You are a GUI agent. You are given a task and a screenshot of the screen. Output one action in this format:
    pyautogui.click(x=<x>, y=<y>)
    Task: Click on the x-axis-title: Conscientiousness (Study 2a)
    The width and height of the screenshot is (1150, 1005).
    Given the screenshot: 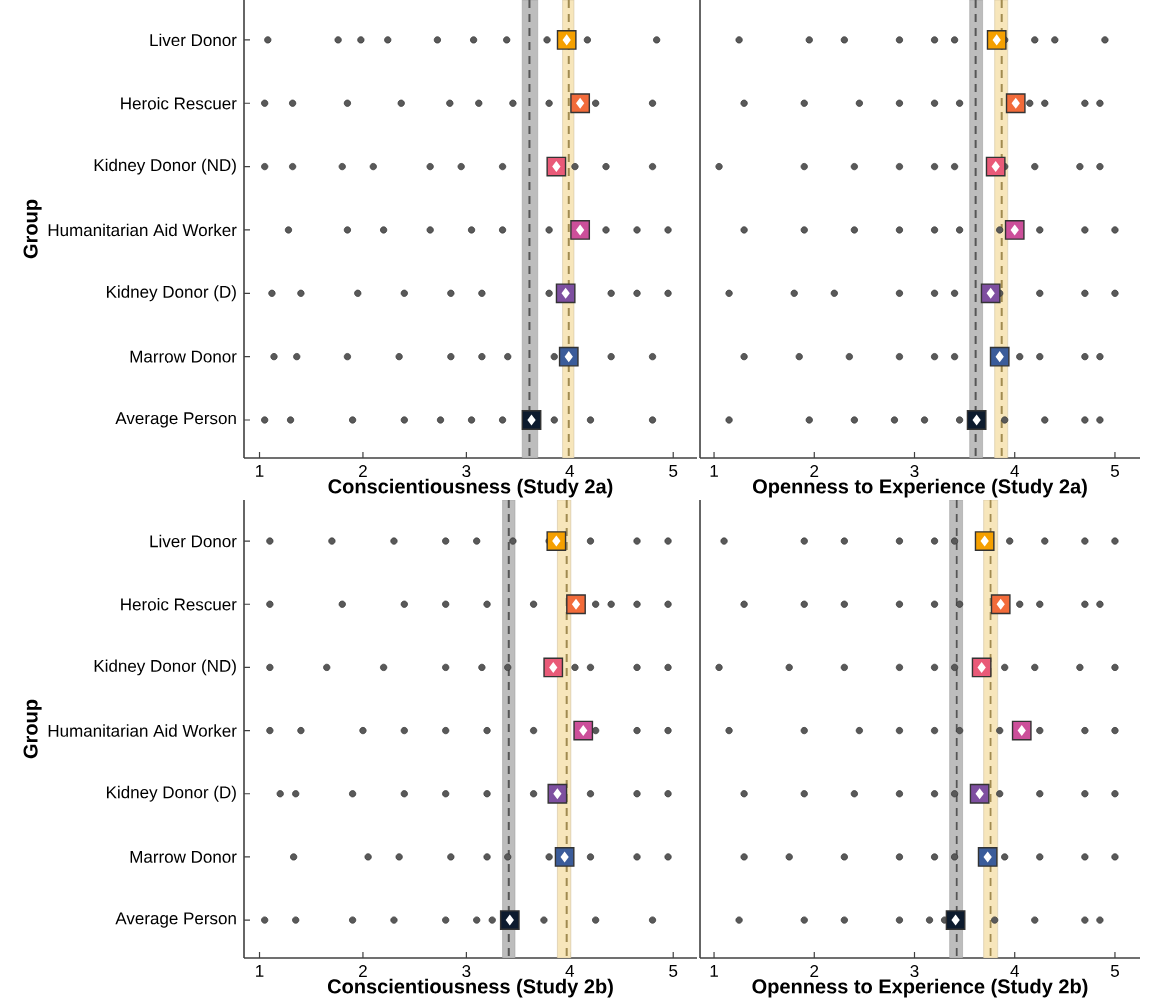 What is the action you would take?
    pyautogui.click(x=470, y=488)
    